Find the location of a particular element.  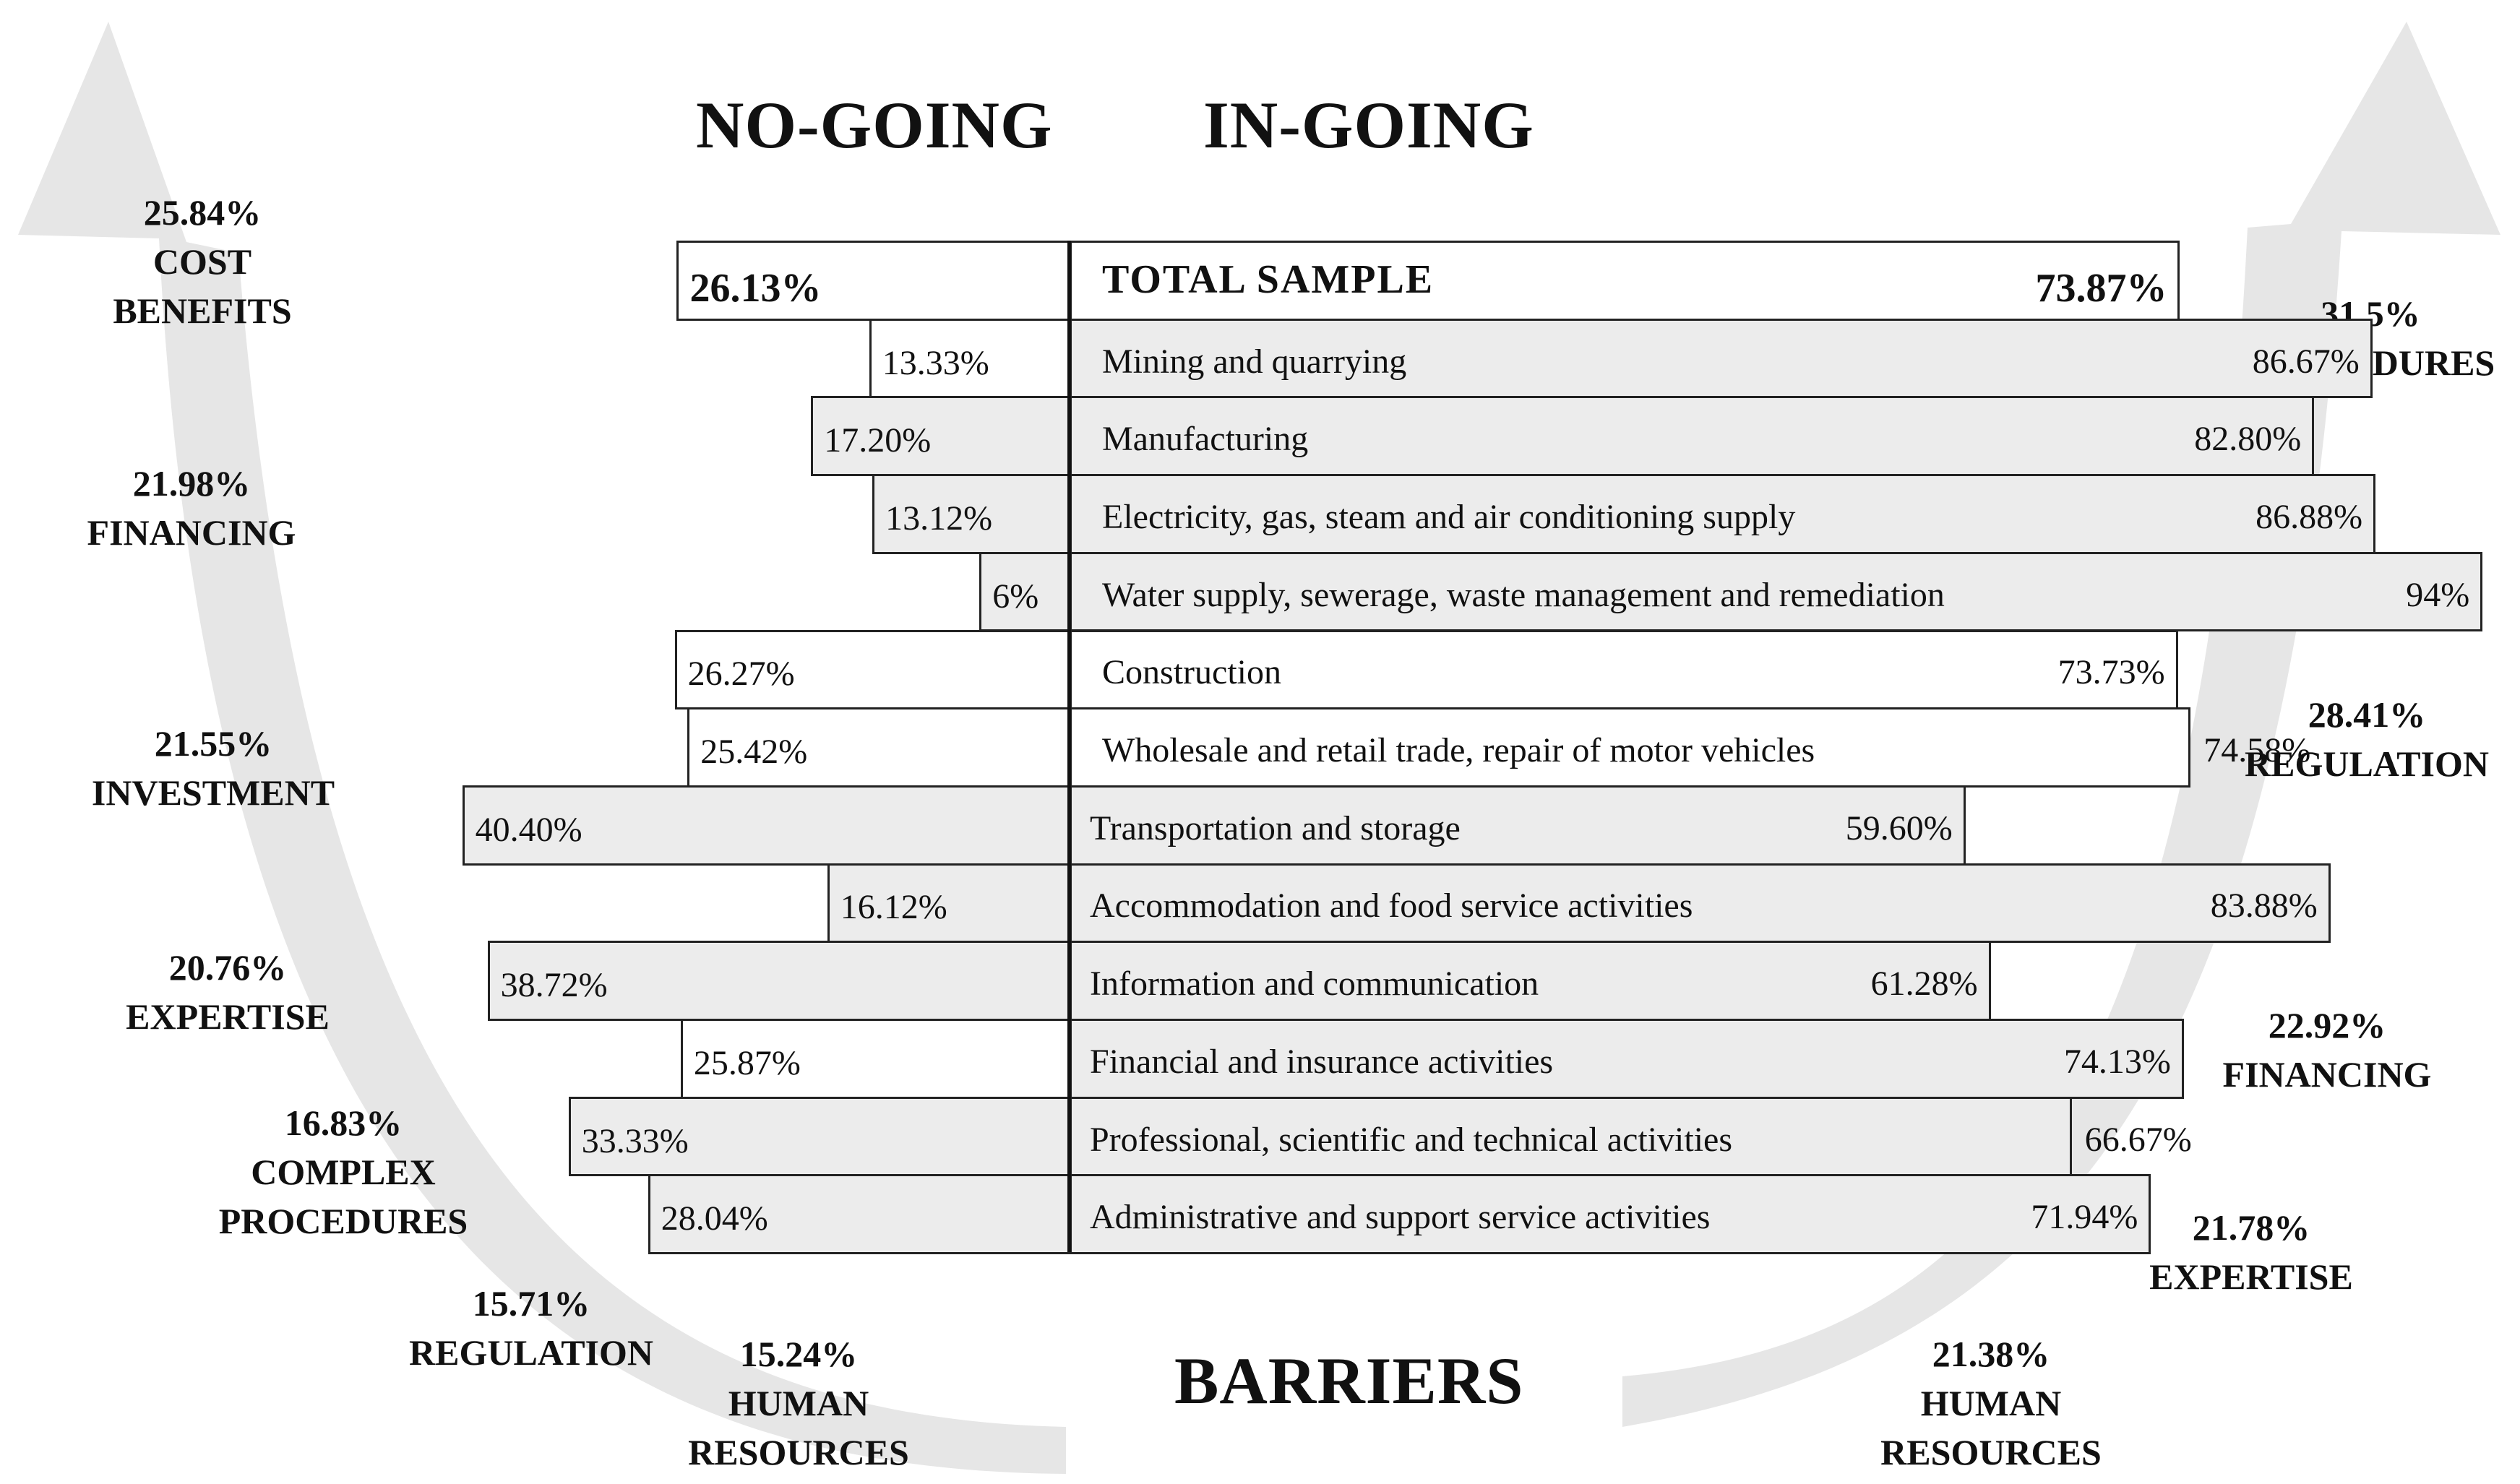

right-barrier-label: HUMAN is located at coordinates (1991, 1403).